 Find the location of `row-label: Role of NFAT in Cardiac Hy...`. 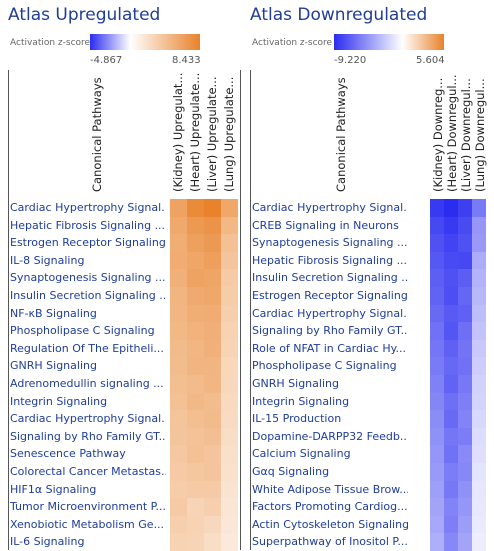

row-label: Role of NFAT in Cardiac Hy... is located at coordinates (329, 348).